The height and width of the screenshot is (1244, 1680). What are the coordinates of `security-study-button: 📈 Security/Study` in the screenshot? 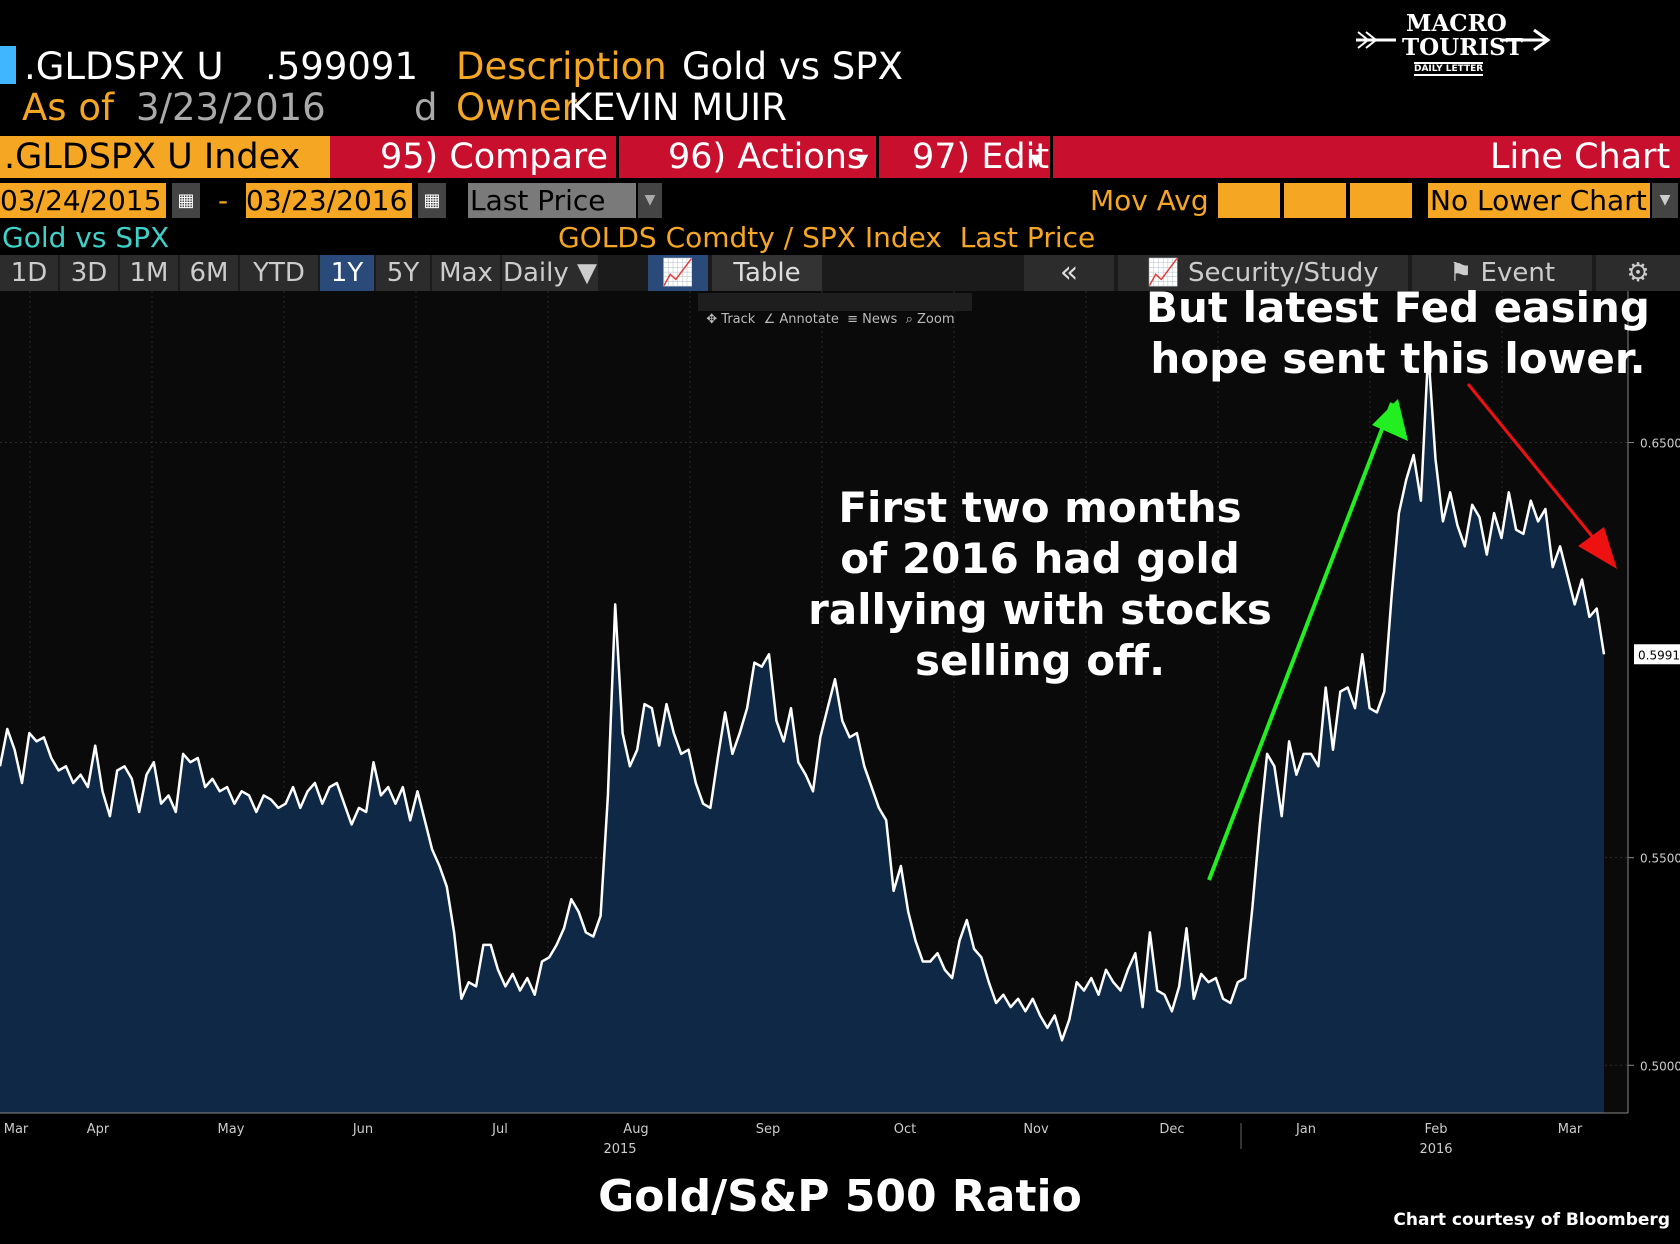 It's located at (1263, 273).